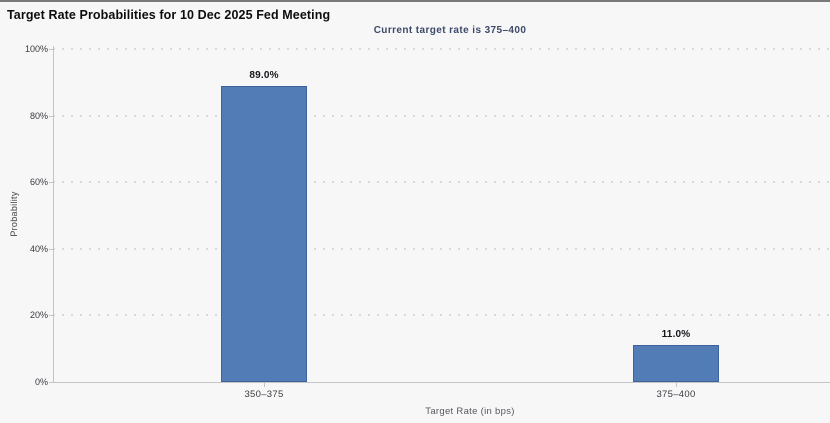  I want to click on x-tick-350–375, so click(264, 384).